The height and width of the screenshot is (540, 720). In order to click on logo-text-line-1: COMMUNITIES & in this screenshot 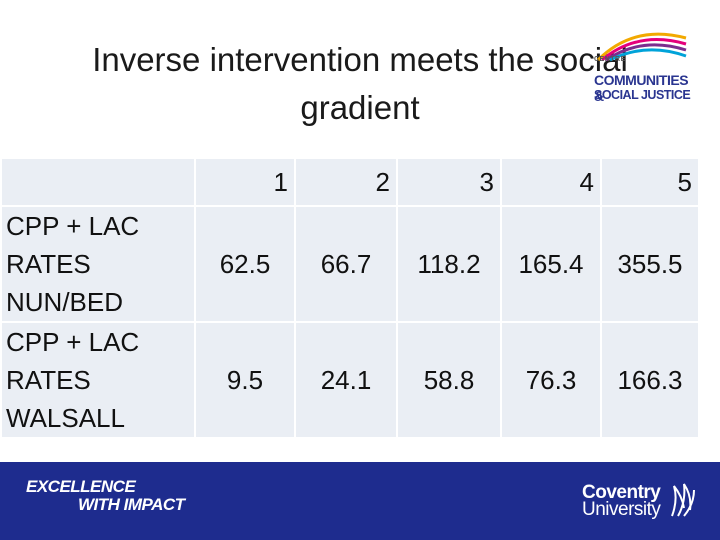, I will do `click(641, 88)`.